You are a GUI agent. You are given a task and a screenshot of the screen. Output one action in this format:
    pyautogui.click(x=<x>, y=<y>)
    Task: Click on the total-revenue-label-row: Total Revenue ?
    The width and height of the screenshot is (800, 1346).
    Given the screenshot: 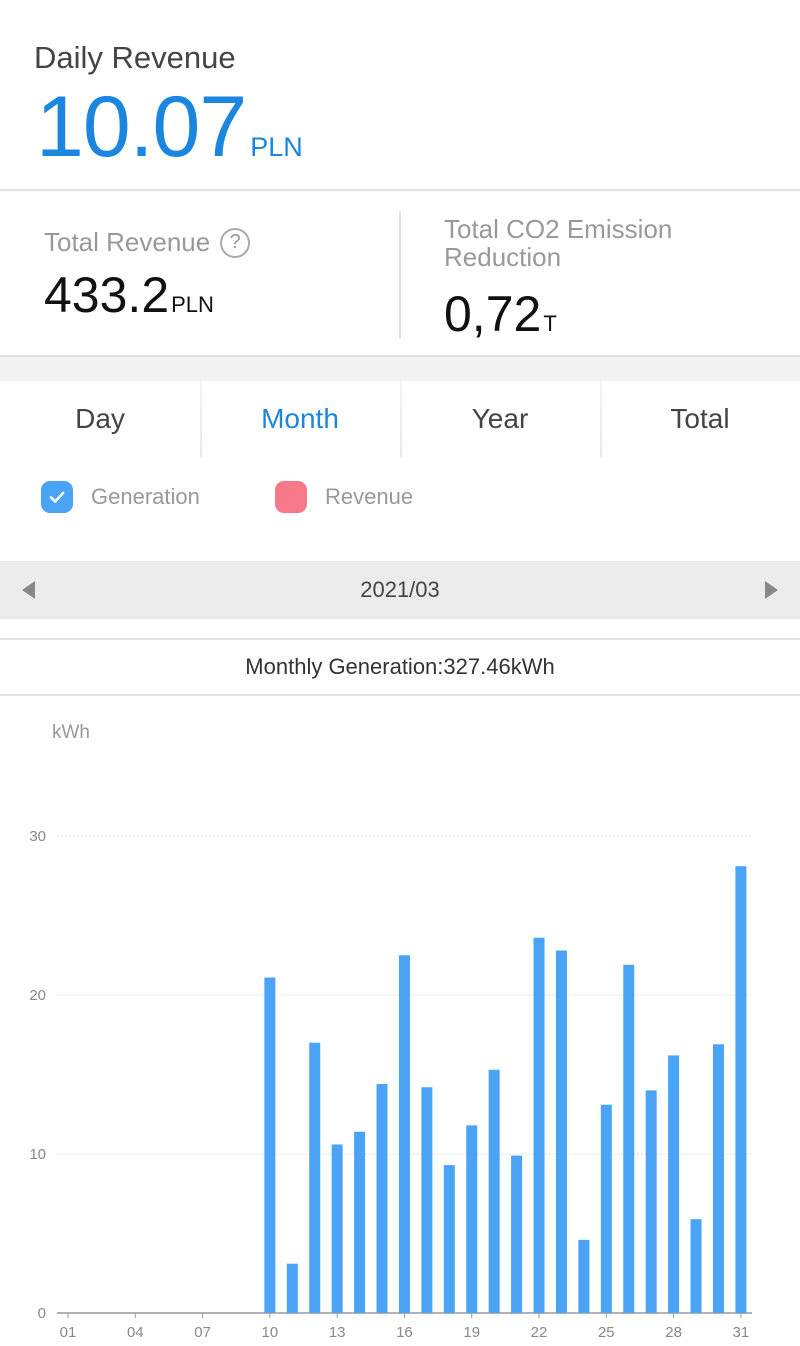 What is the action you would take?
    pyautogui.click(x=147, y=242)
    